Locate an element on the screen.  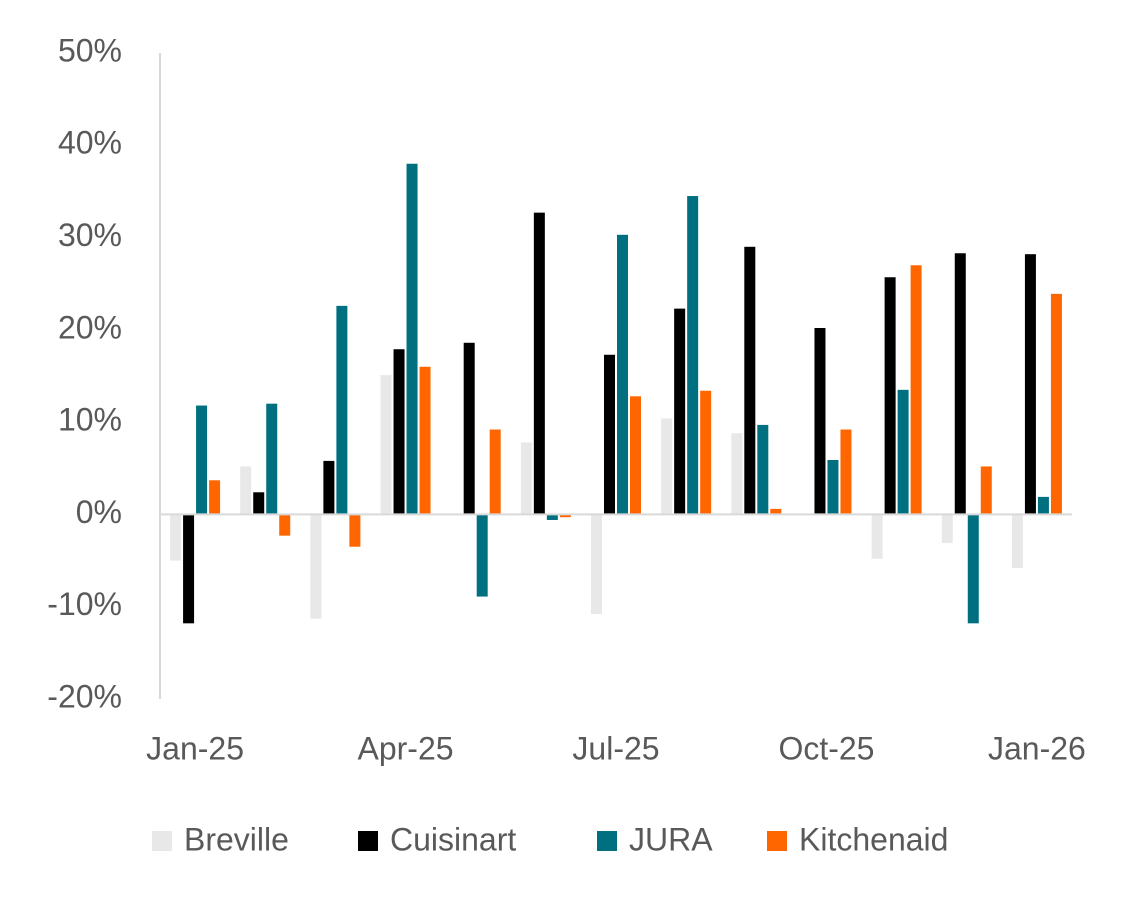
y-tick-label: 30% is located at coordinates (90, 235).